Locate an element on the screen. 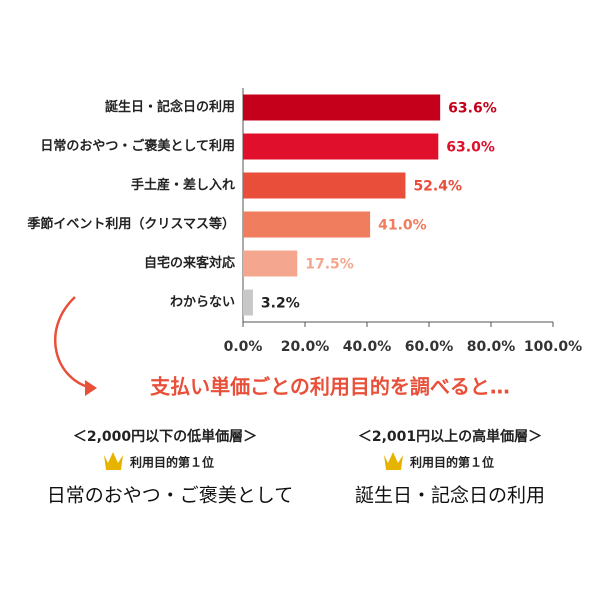 This screenshot has width=600, height=600. category-label: 誕生日・記念日の利用 is located at coordinates (170, 107).